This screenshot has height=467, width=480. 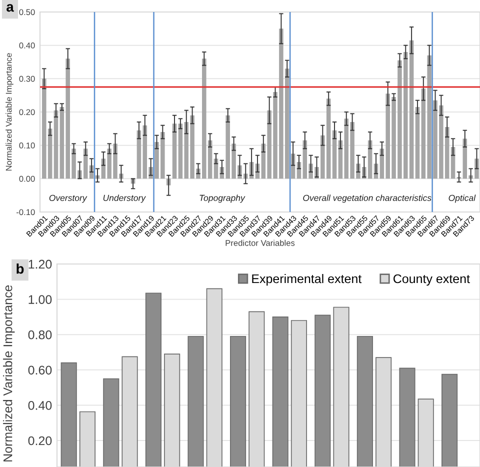 What do you see at coordinates (25, 212) in the screenshot?
I see `y-tick-label: -0.10` at bounding box center [25, 212].